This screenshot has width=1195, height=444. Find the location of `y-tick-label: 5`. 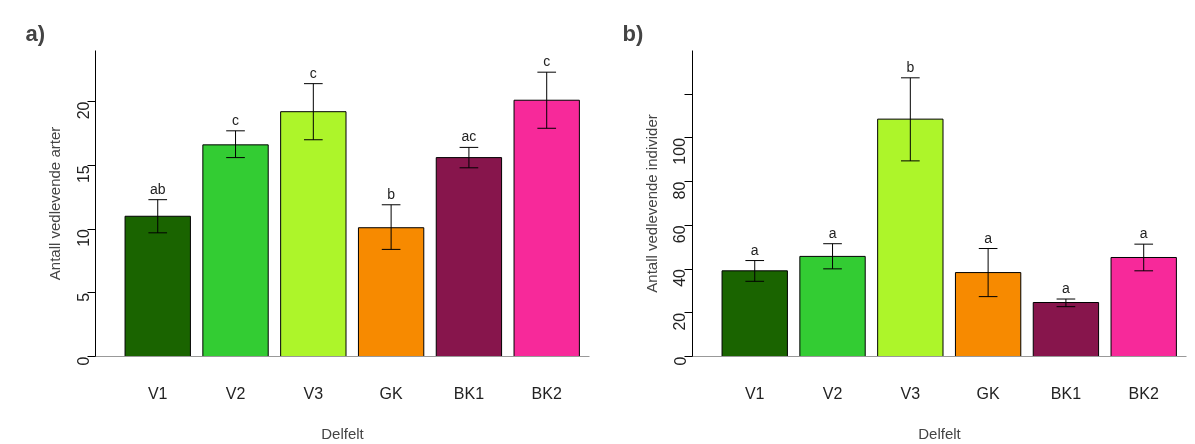

y-tick-label: 5 is located at coordinates (83, 297).